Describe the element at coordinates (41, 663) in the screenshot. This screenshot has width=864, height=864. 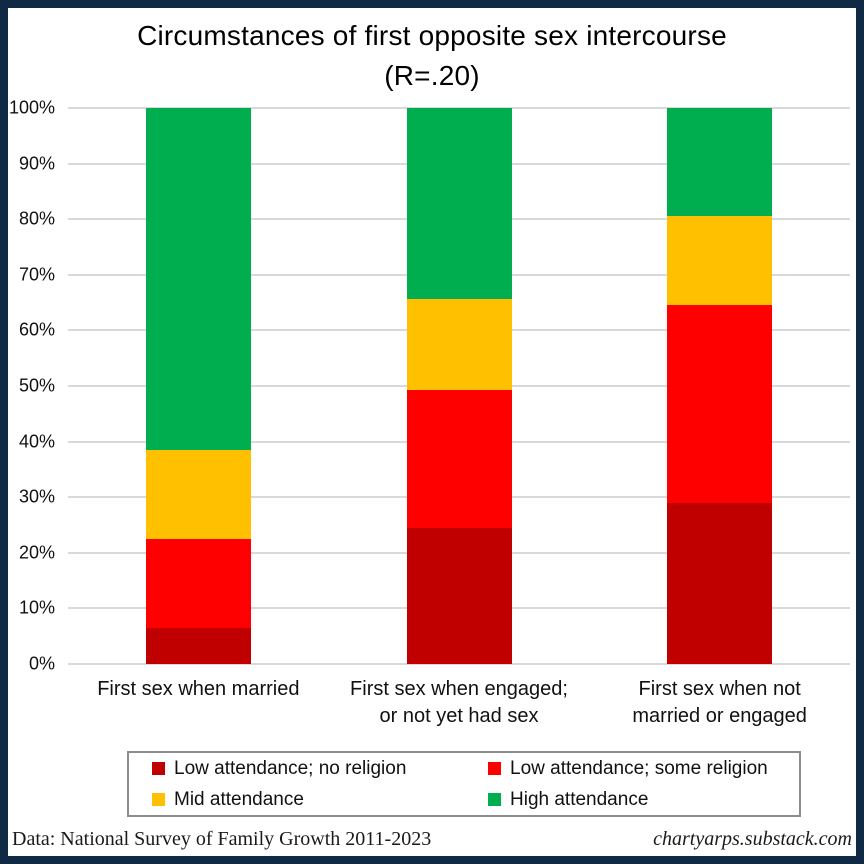
I see `y-tick-label: 0%` at that location.